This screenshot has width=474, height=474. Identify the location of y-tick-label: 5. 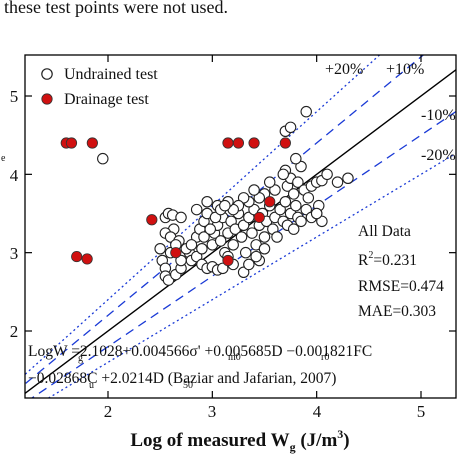
(14, 96).